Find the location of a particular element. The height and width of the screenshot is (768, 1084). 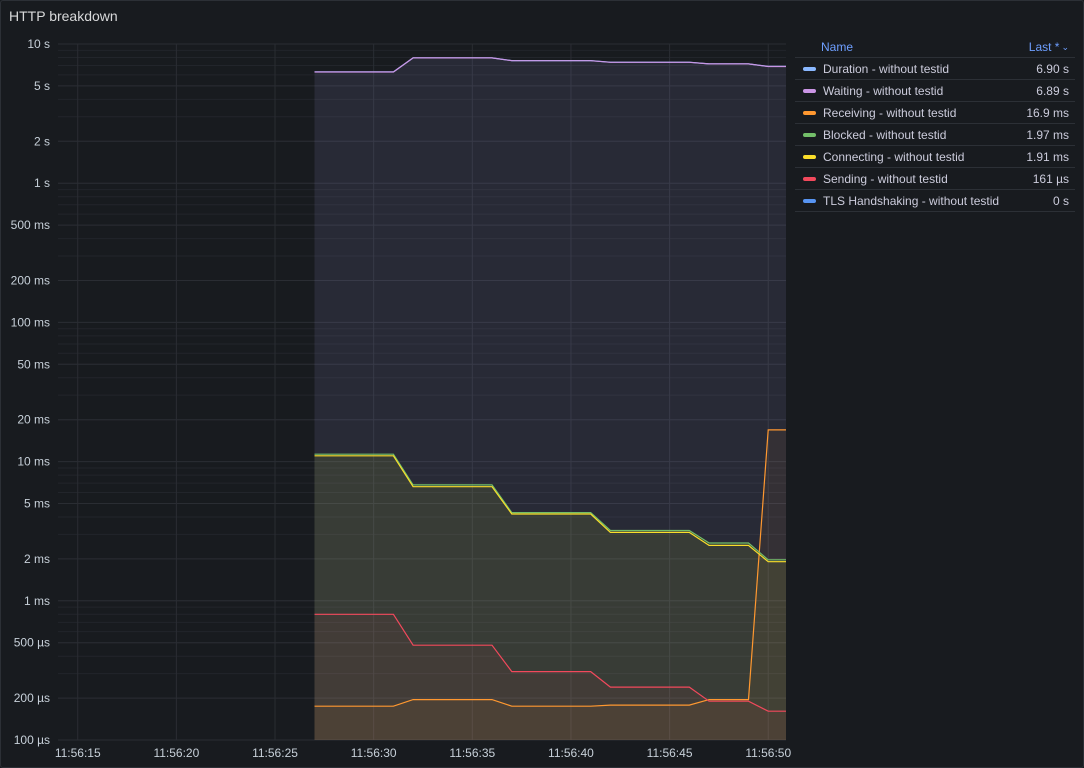

legend-item-left: Waiting - without testid is located at coordinates (873, 91).